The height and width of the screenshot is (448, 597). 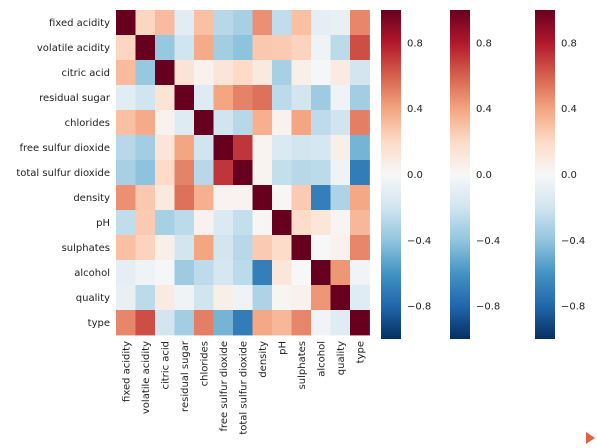 What do you see at coordinates (126, 371) in the screenshot?
I see `column-label: fixed acidity` at bounding box center [126, 371].